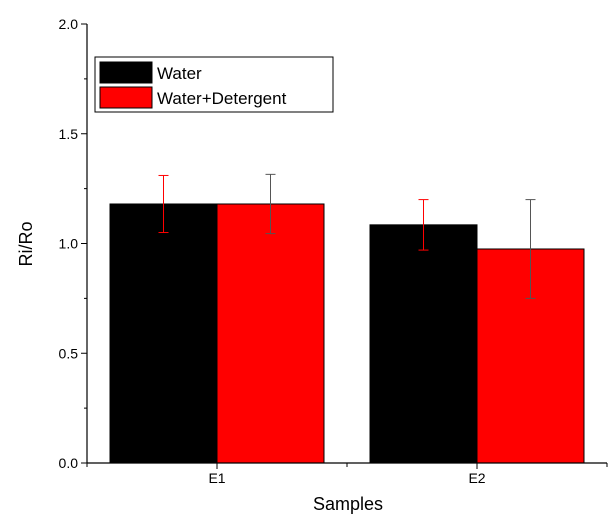 This screenshot has height=514, width=611. What do you see at coordinates (476, 478) in the screenshot?
I see `x-tick-label-e2: E2` at bounding box center [476, 478].